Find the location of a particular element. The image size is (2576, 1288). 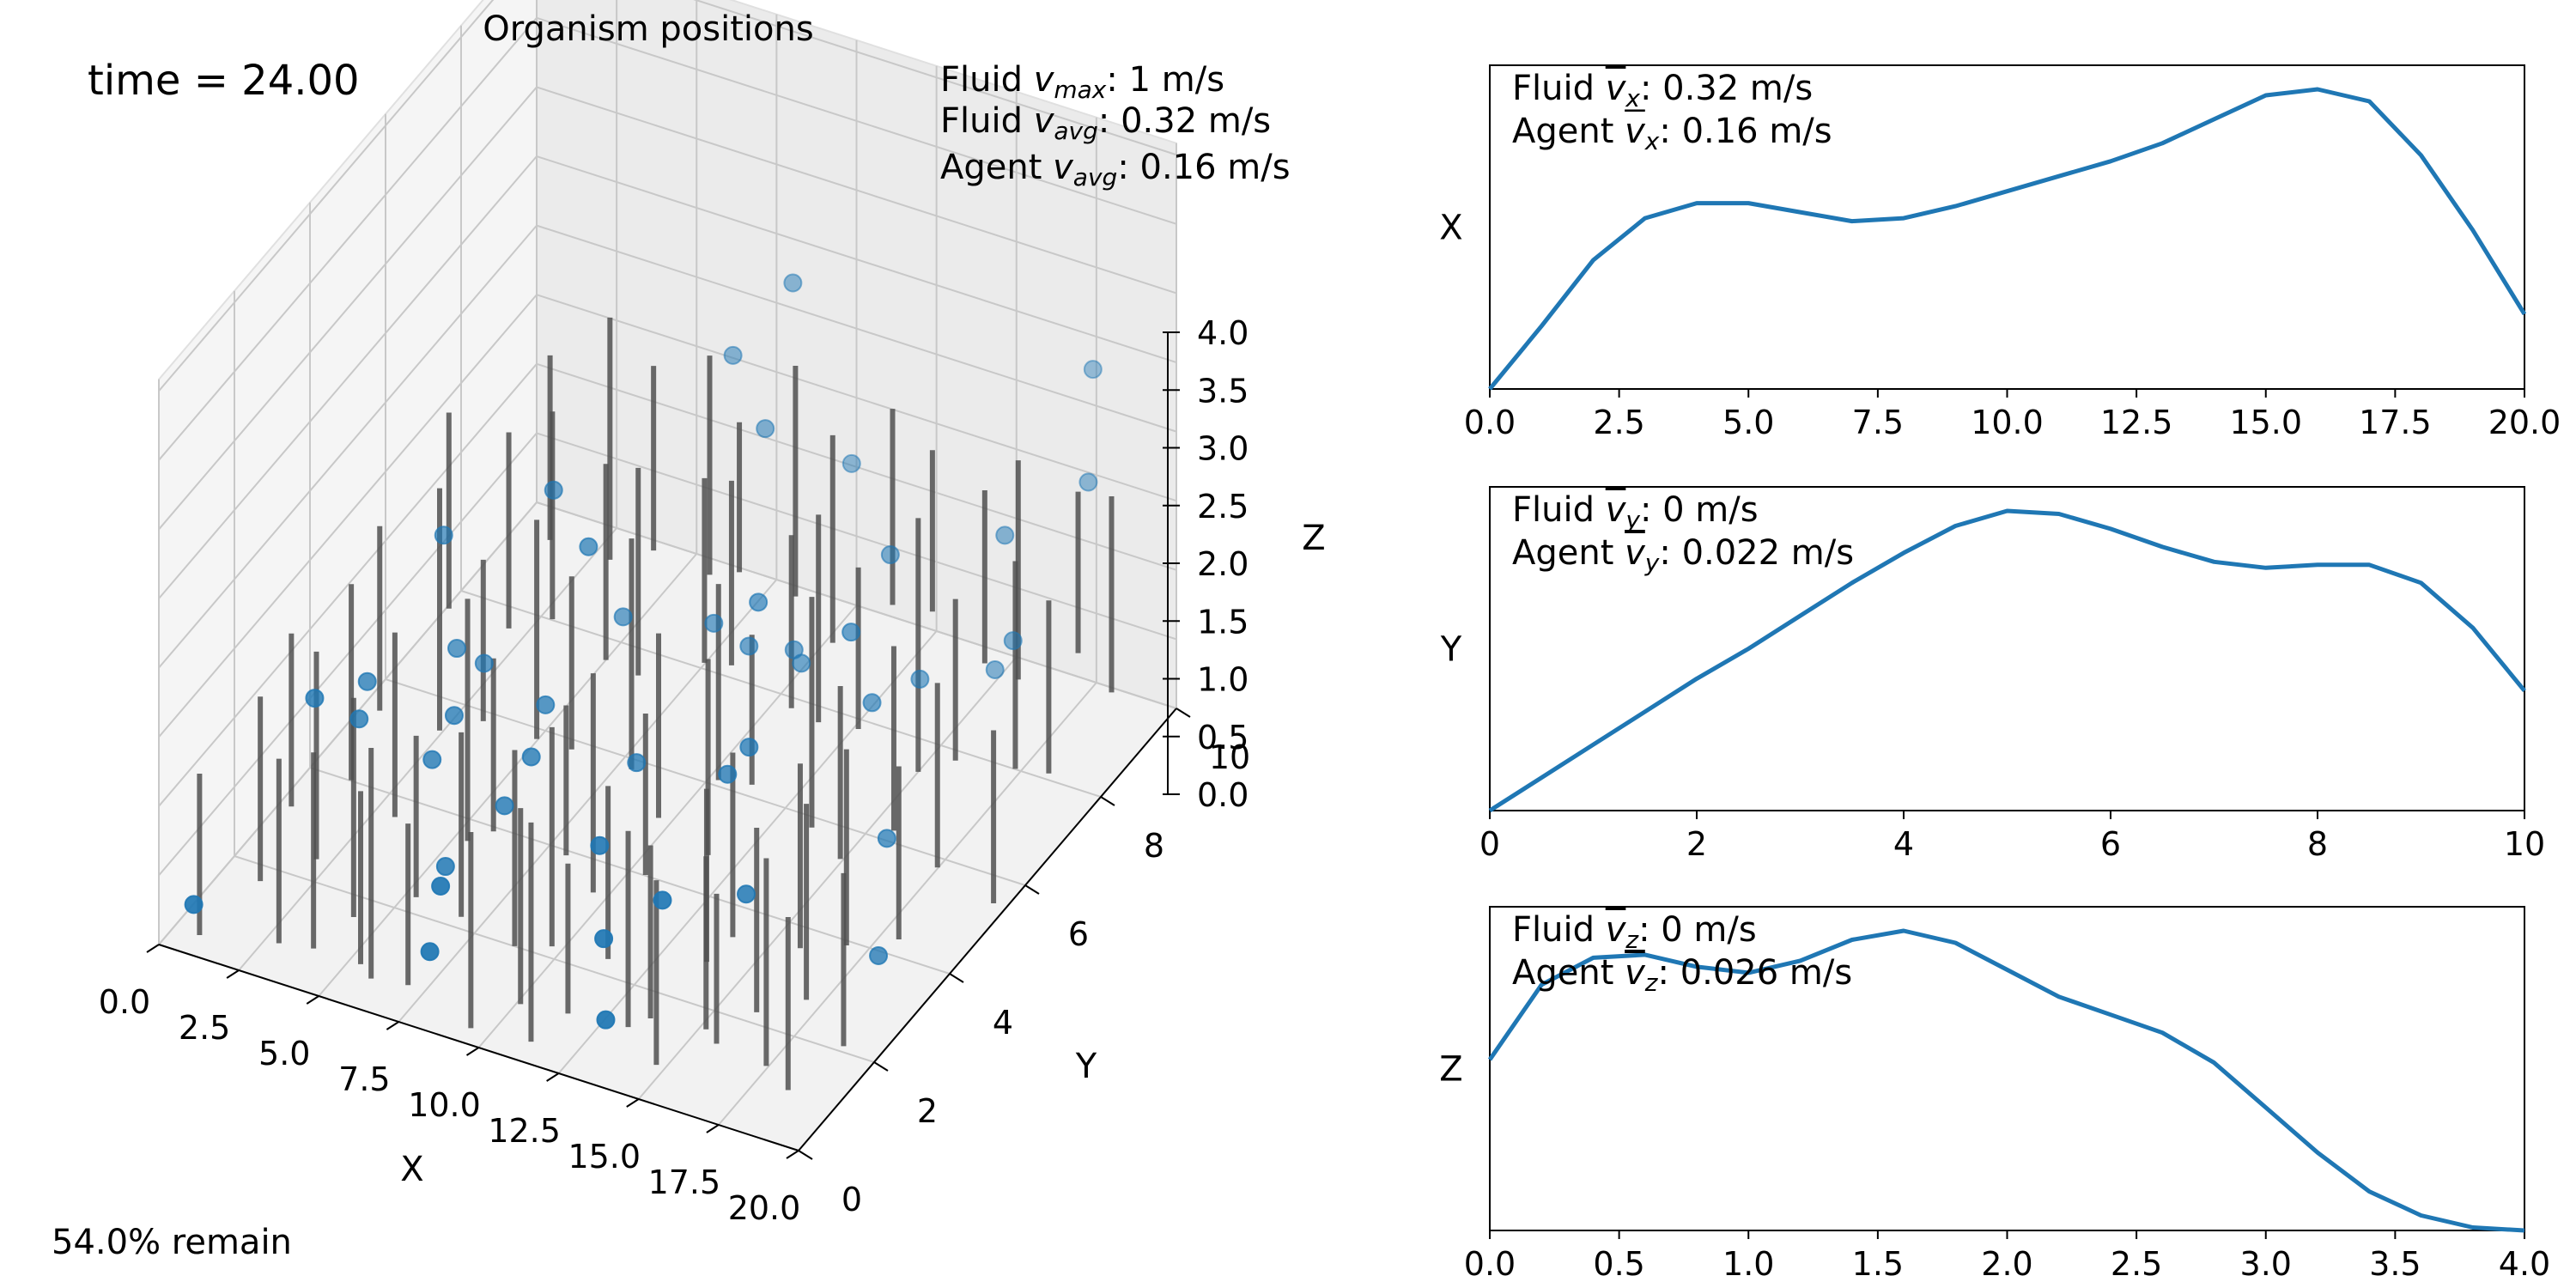

series-line is located at coordinates (2007, 660).